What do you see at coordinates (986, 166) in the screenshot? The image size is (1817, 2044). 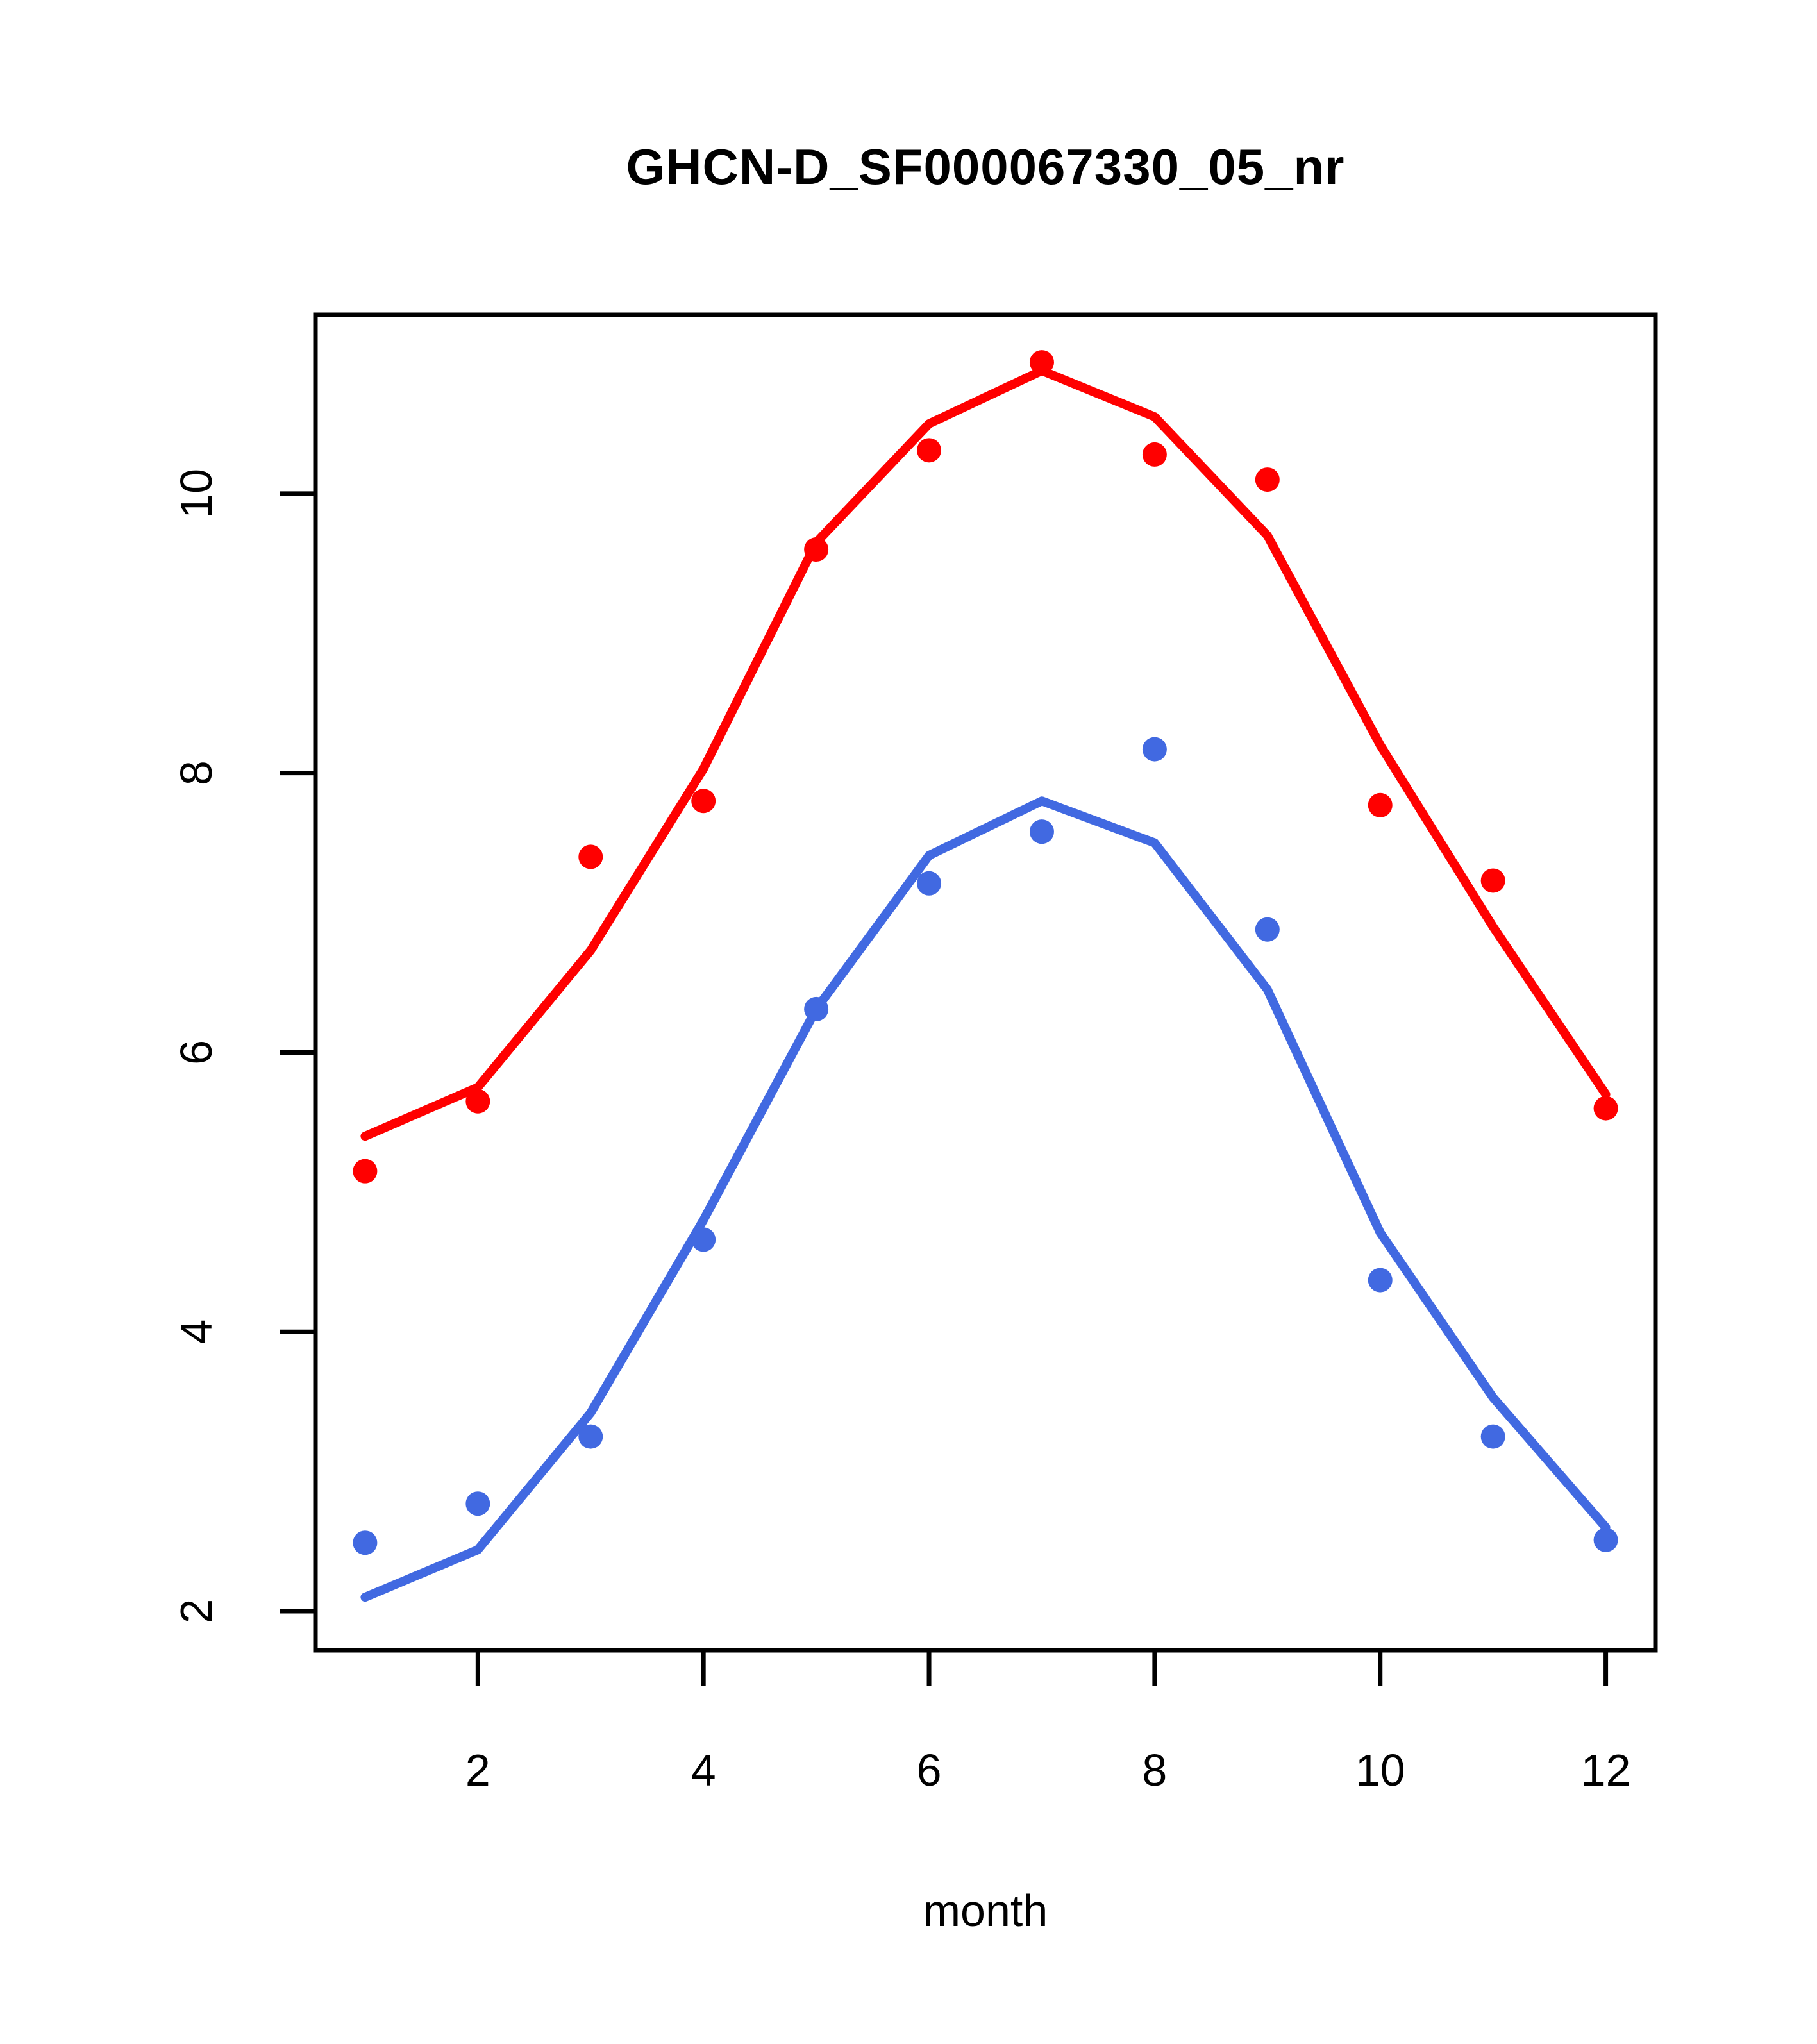 I see `chart-title: GHCN-D_SF000067330_05_nr` at bounding box center [986, 166].